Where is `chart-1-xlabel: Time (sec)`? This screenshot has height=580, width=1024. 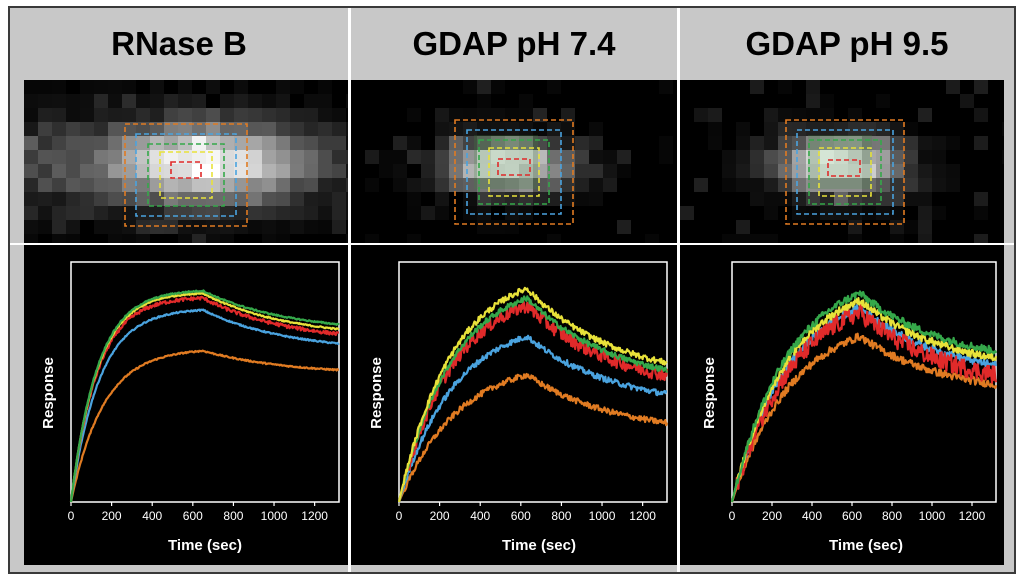
chart-1-xlabel: Time (sec) is located at coordinates (539, 545).